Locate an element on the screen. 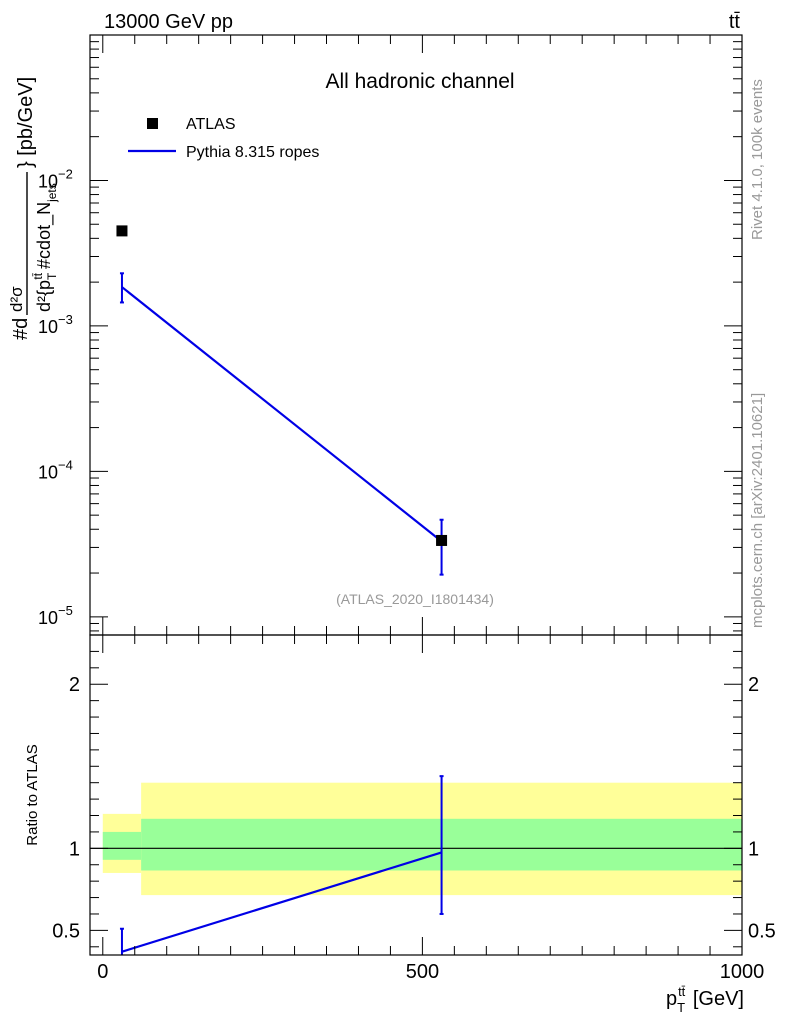 The height and width of the screenshot is (1024, 786). uncertainty-bands is located at coordinates (422, 839).